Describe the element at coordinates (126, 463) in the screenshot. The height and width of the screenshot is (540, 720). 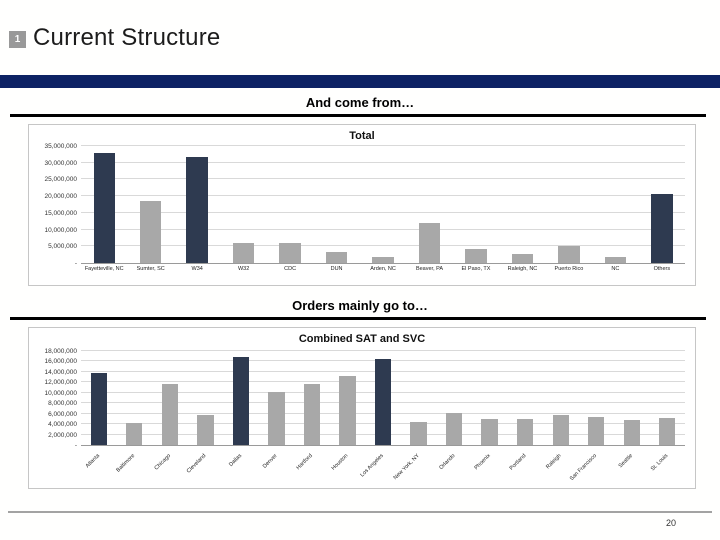
I see `x-axis-label: Baltimore` at that location.